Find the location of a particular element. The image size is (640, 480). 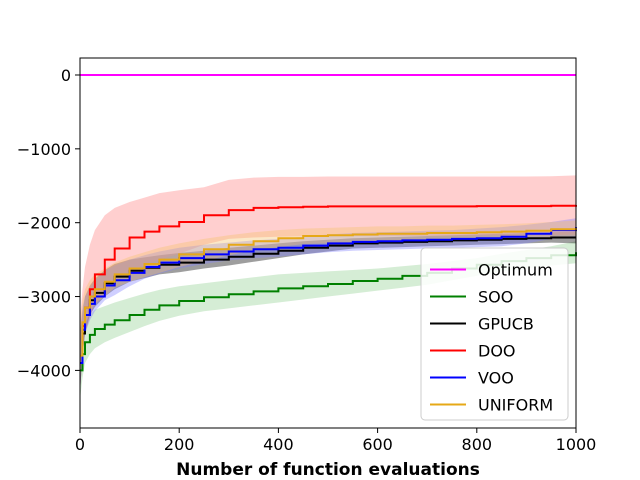

x-tick-label: 1000 is located at coordinates (576, 444).